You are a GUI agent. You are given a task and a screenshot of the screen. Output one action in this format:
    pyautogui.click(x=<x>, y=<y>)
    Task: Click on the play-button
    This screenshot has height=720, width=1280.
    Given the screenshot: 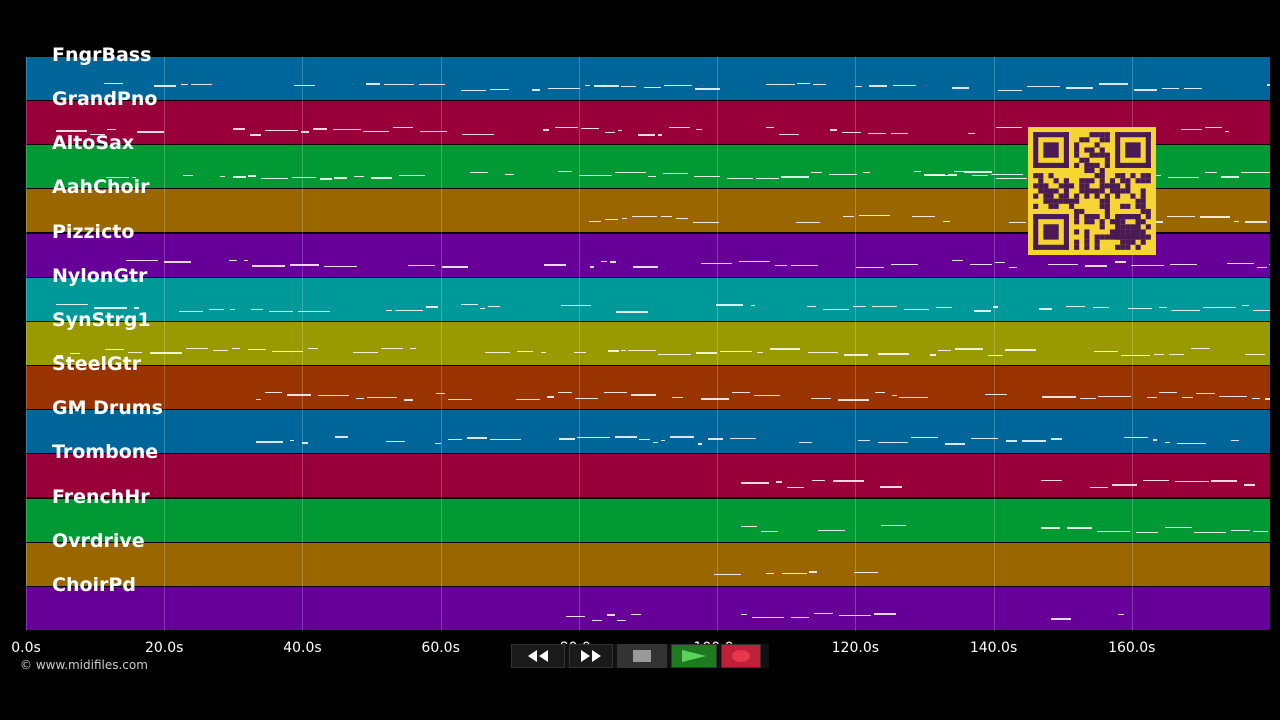 What is the action you would take?
    pyautogui.click(x=694, y=656)
    